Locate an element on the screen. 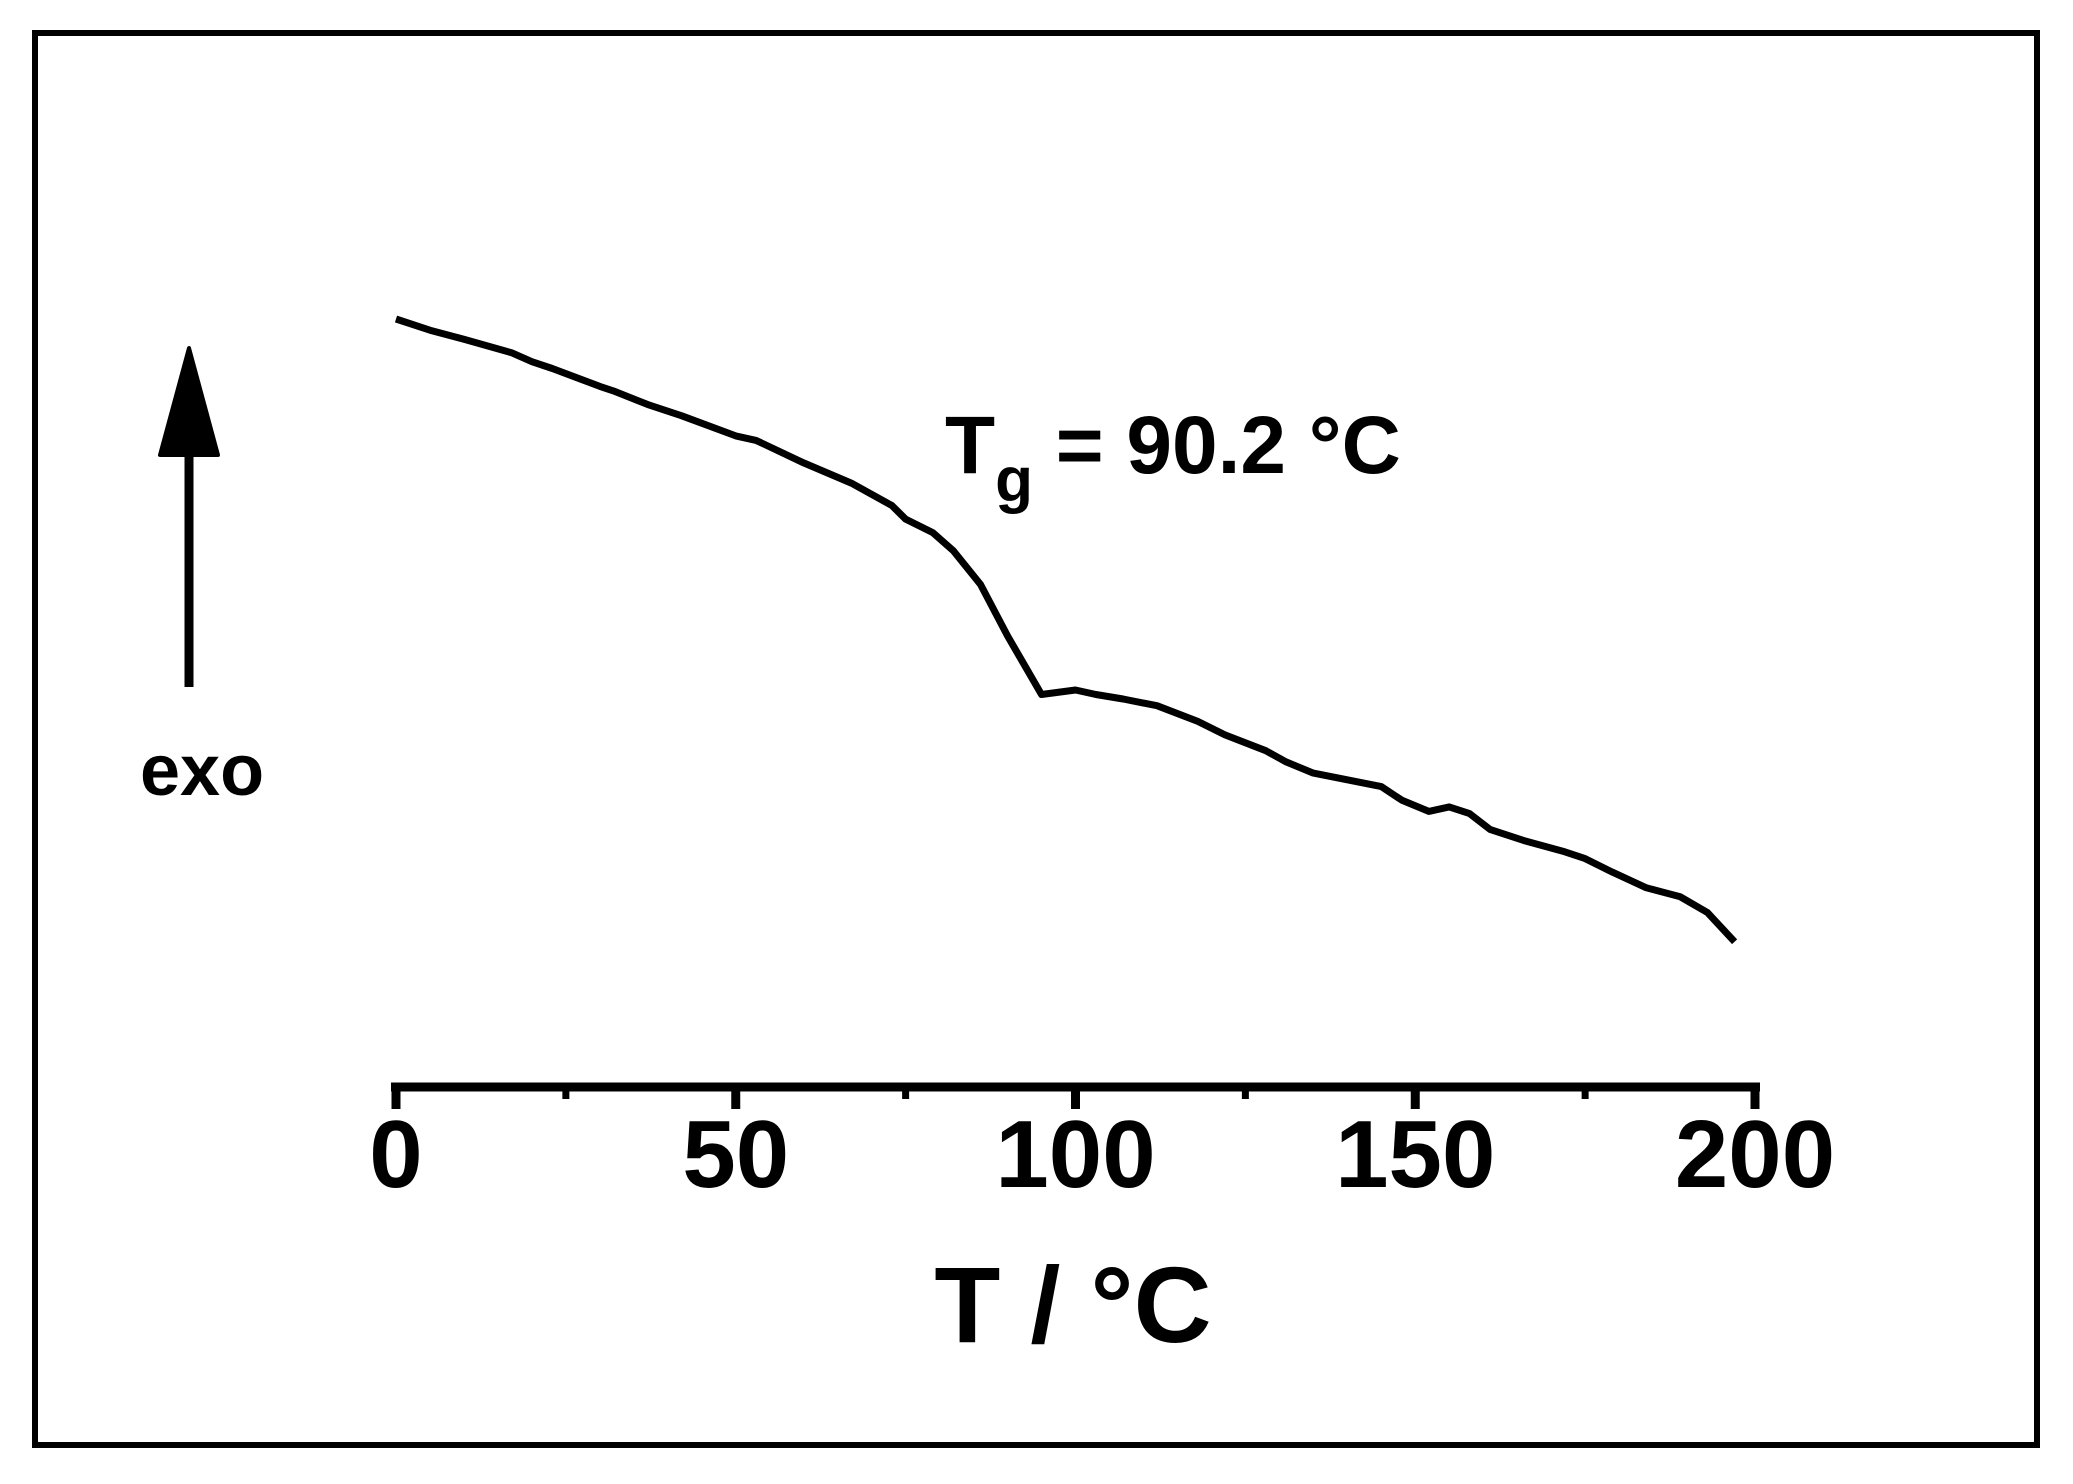 This screenshot has height=1484, width=2073. tg-annotation: Tg = 90.2 °C is located at coordinates (1173, 457).